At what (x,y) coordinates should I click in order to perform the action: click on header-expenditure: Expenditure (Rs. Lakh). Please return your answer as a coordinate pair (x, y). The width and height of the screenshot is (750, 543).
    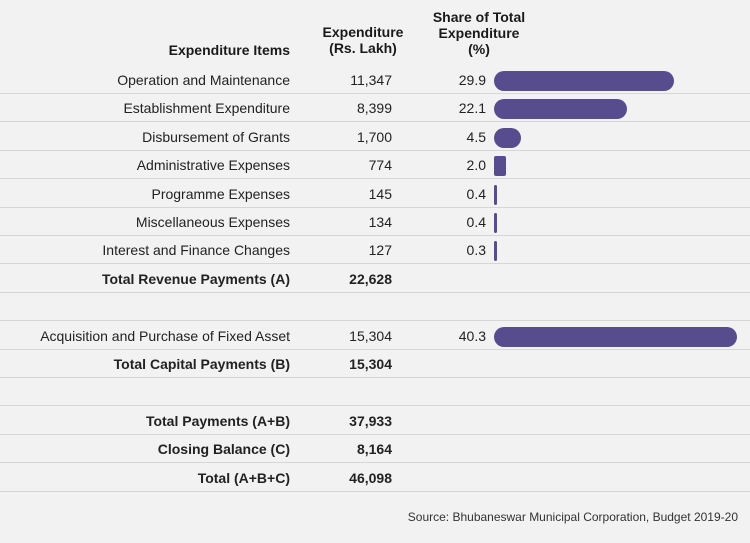
    Looking at the image, I should click on (363, 40).